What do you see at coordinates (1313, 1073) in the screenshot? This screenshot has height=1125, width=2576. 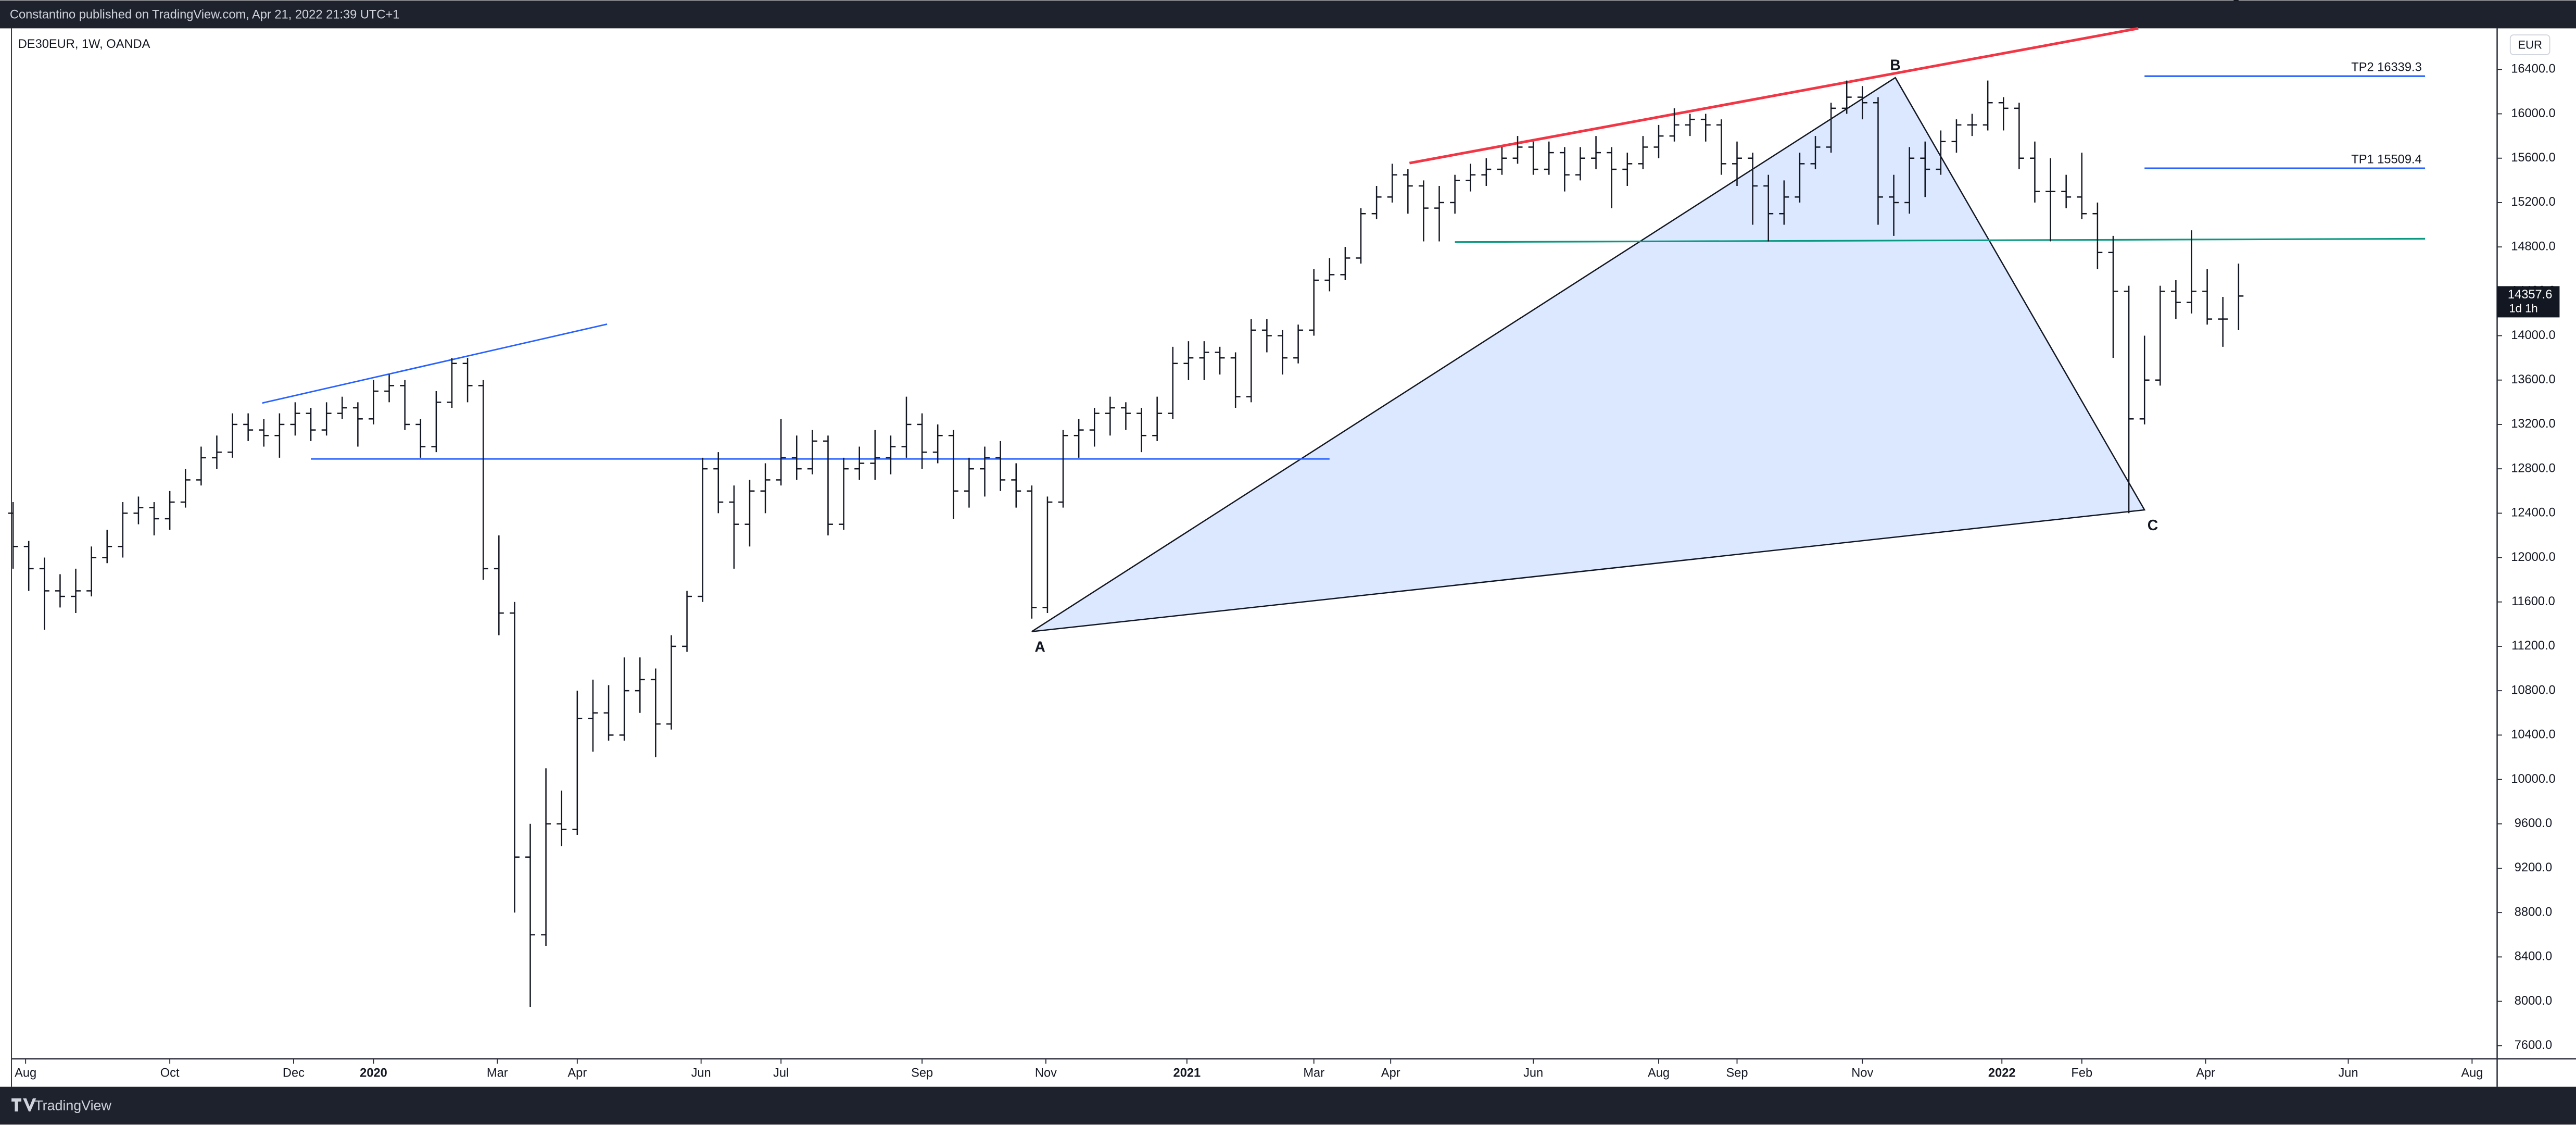 I see `x-tick-label: Mar` at bounding box center [1313, 1073].